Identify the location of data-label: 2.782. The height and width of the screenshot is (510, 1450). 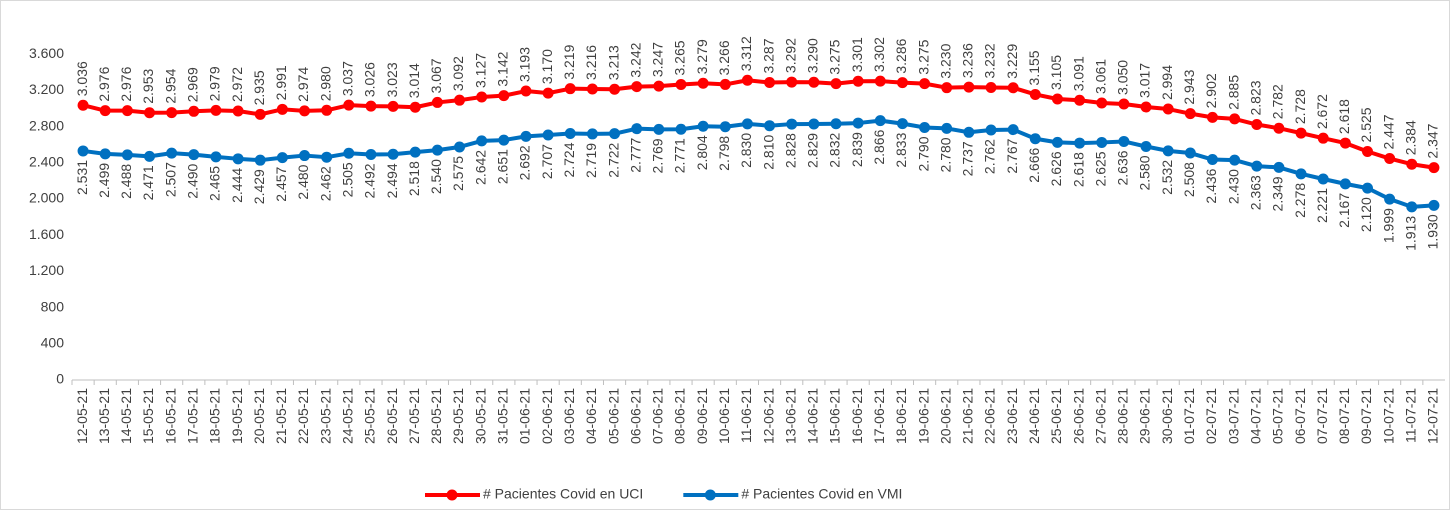
(1278, 101).